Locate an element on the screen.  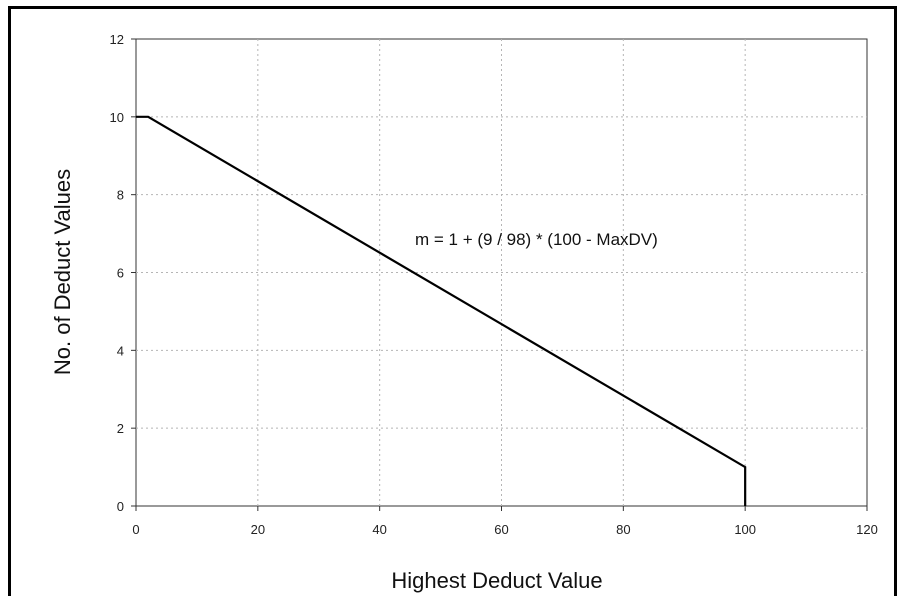
x-tick-label: 100 is located at coordinates (745, 529).